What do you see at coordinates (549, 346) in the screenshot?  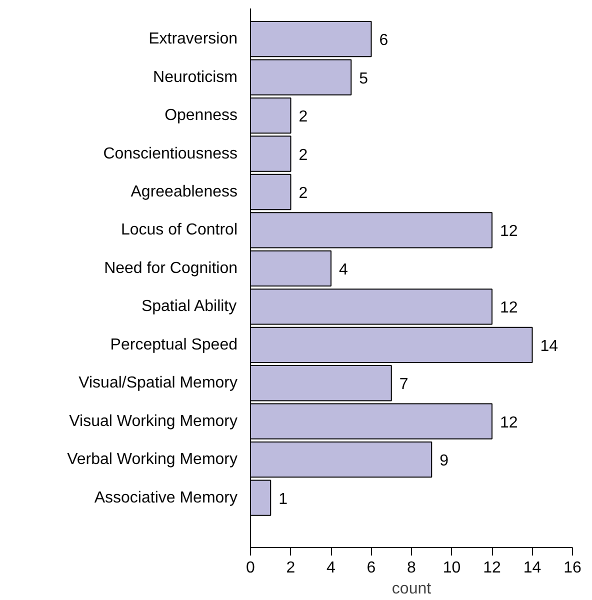 I see `data-label: 14` at bounding box center [549, 346].